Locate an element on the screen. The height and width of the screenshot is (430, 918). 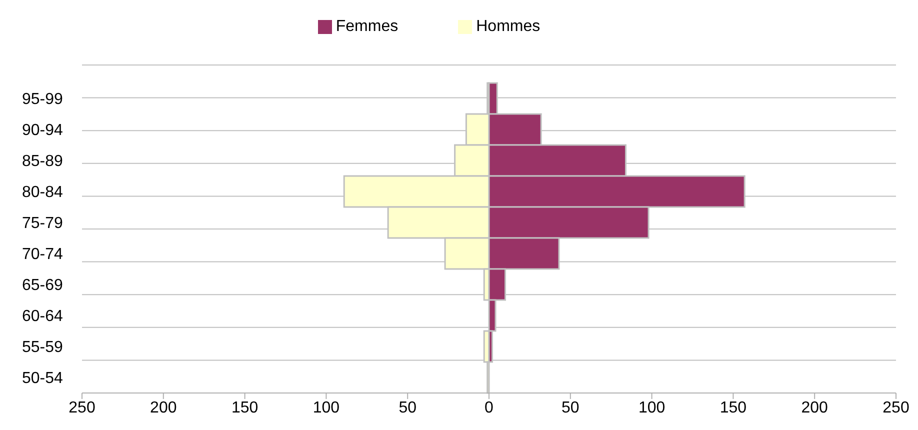
y-tick-label: 50-54 is located at coordinates (43, 379).